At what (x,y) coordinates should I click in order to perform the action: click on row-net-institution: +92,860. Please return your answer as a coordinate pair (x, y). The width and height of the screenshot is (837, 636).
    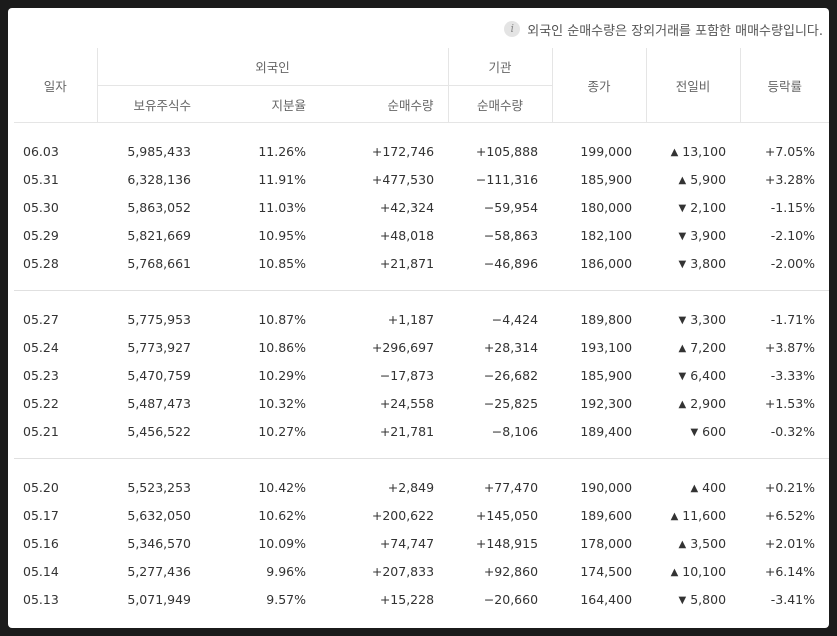
    Looking at the image, I should click on (511, 571).